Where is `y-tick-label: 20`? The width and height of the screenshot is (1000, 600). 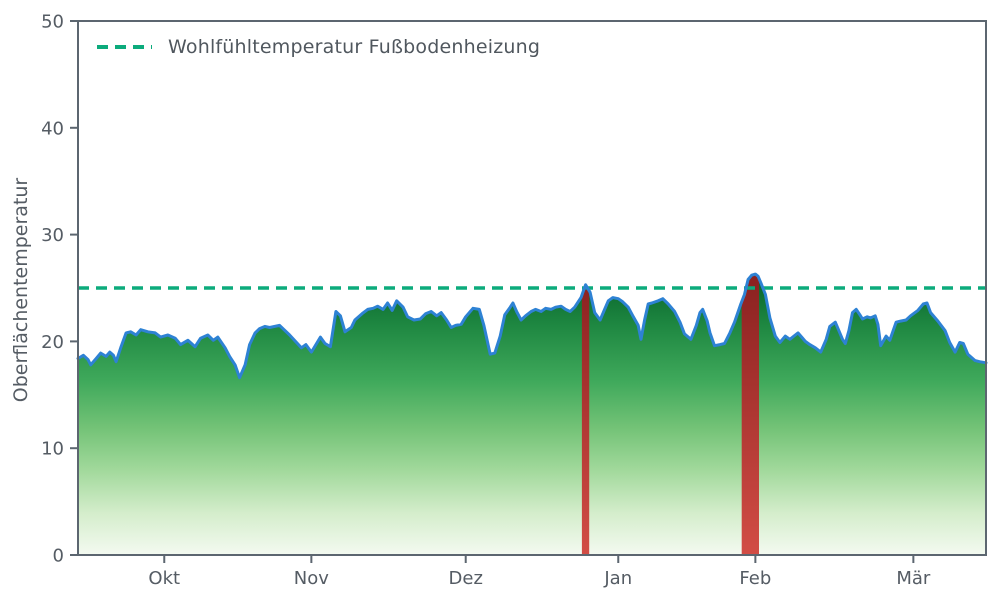
y-tick-label: 20 is located at coordinates (52, 342).